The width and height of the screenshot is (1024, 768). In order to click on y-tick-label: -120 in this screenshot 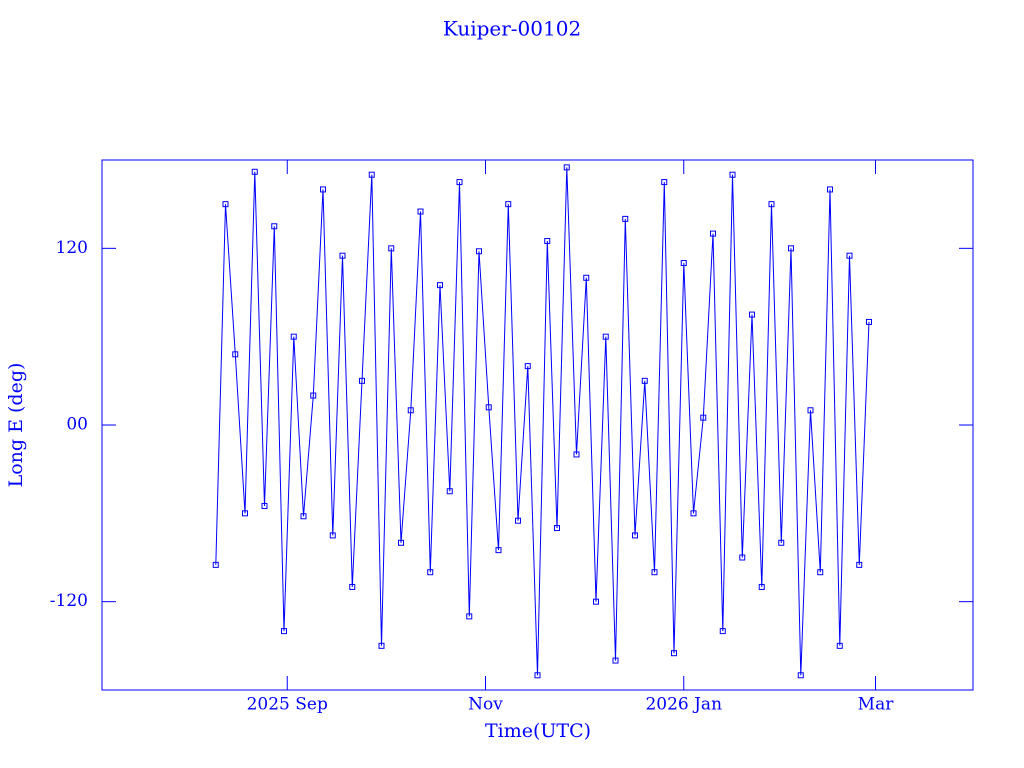, I will do `click(69, 601)`.